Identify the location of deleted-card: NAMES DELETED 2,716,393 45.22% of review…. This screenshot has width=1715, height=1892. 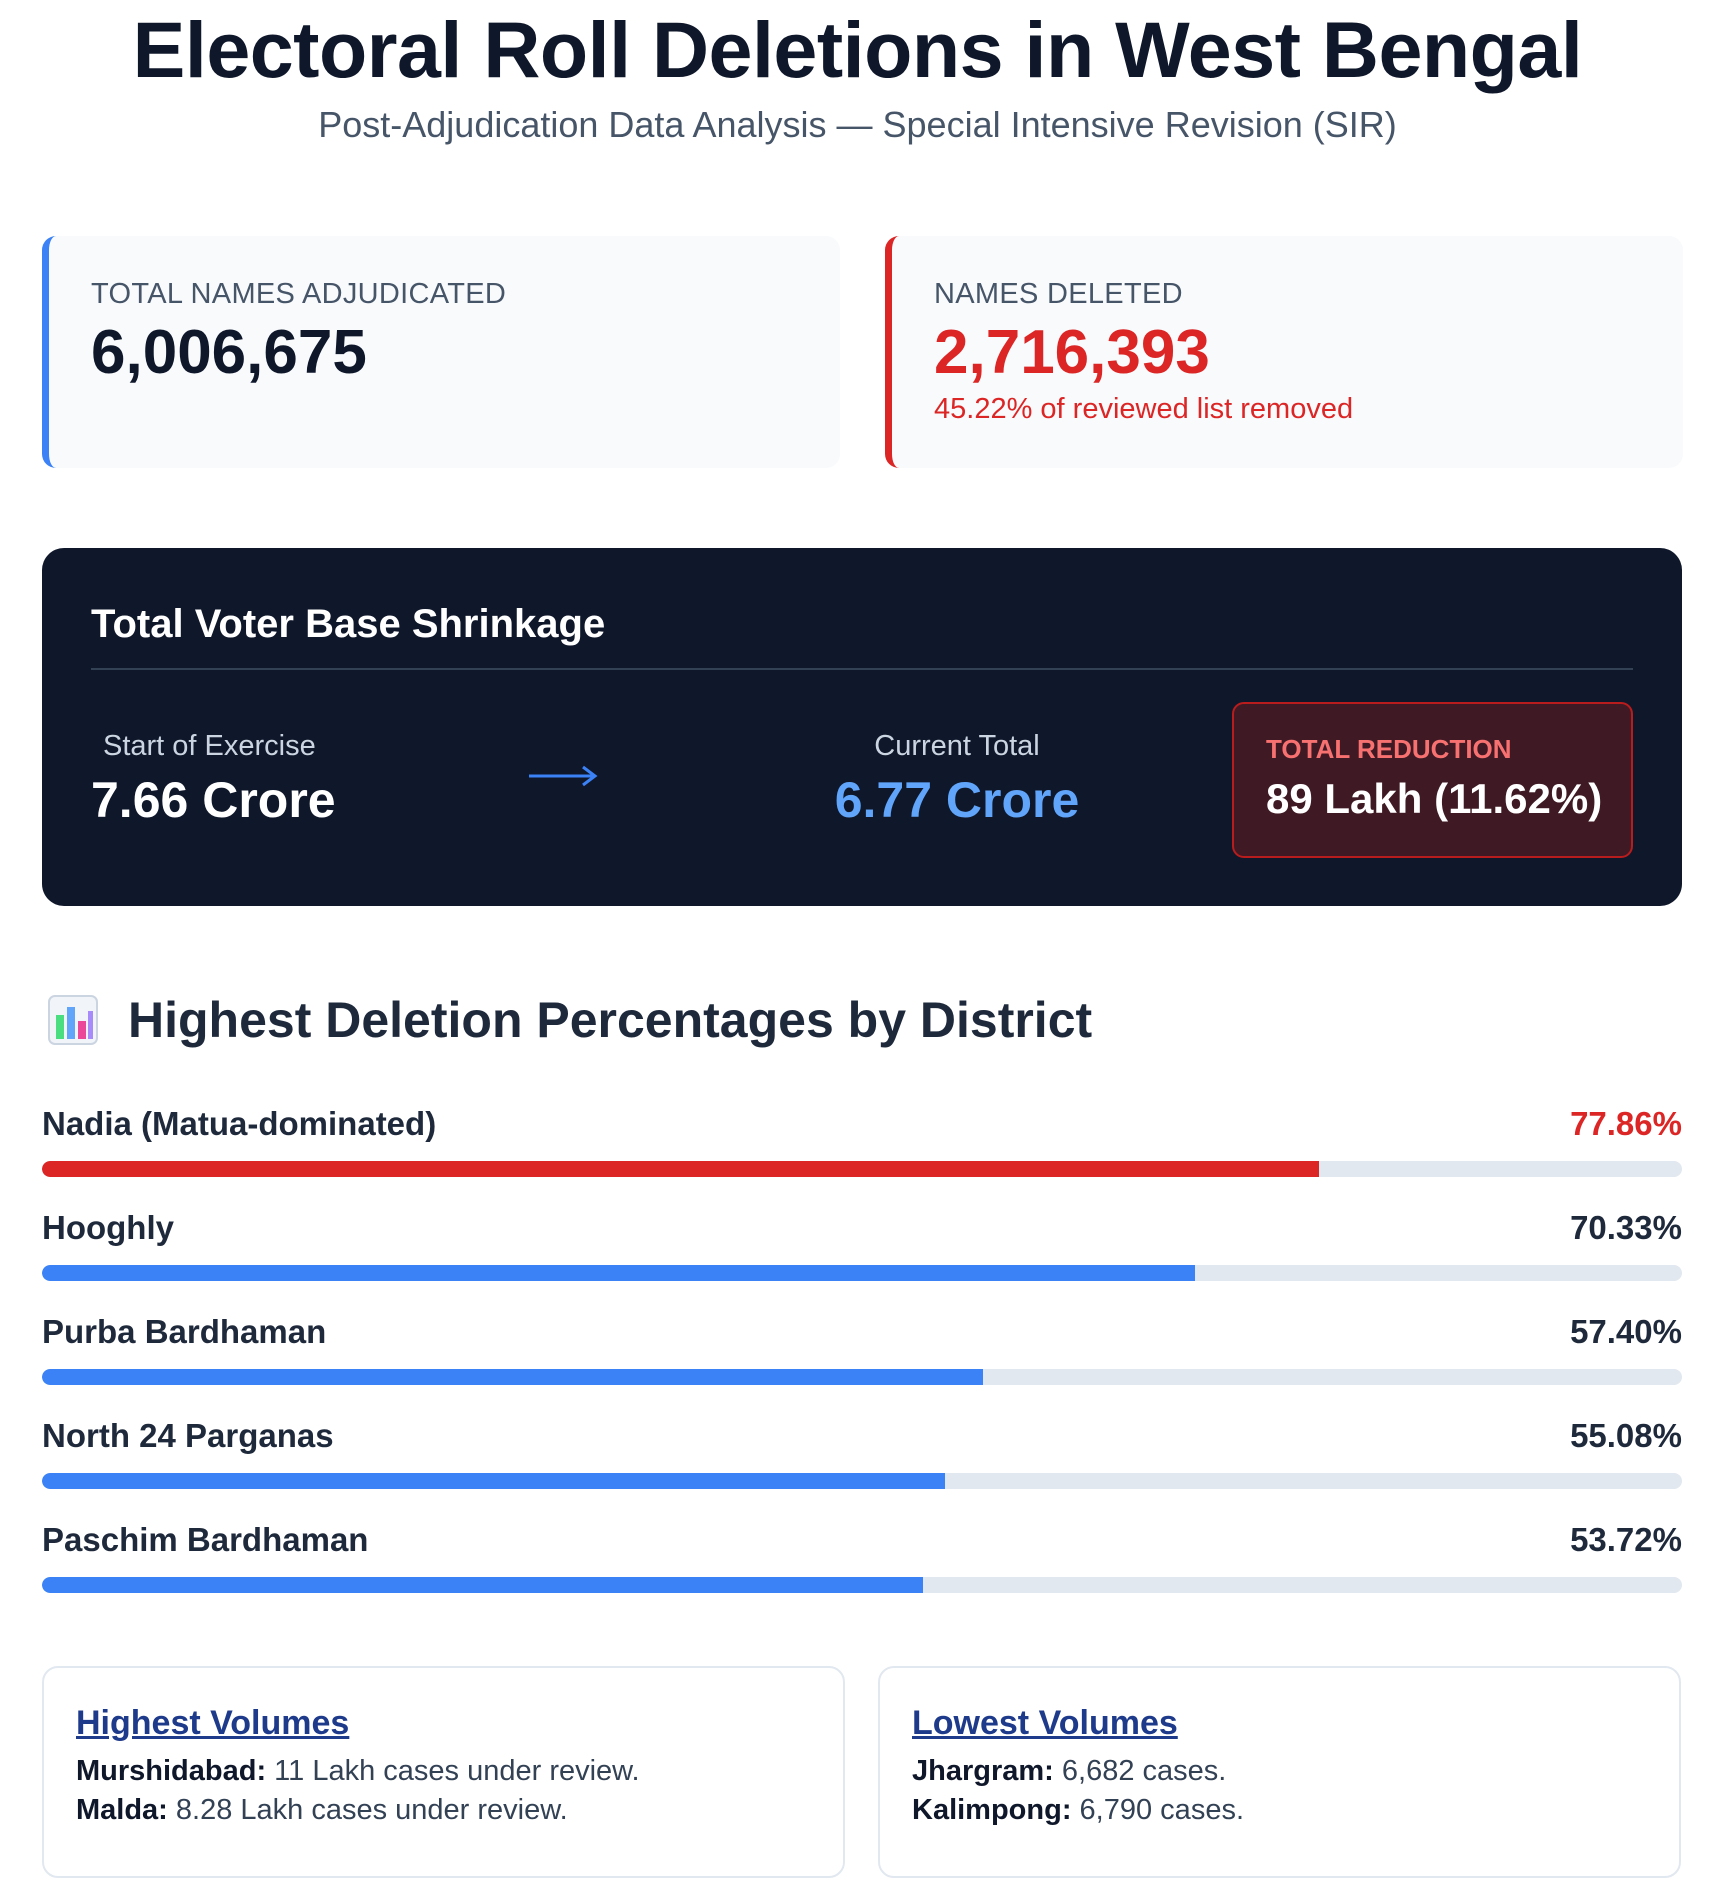
(1284, 352).